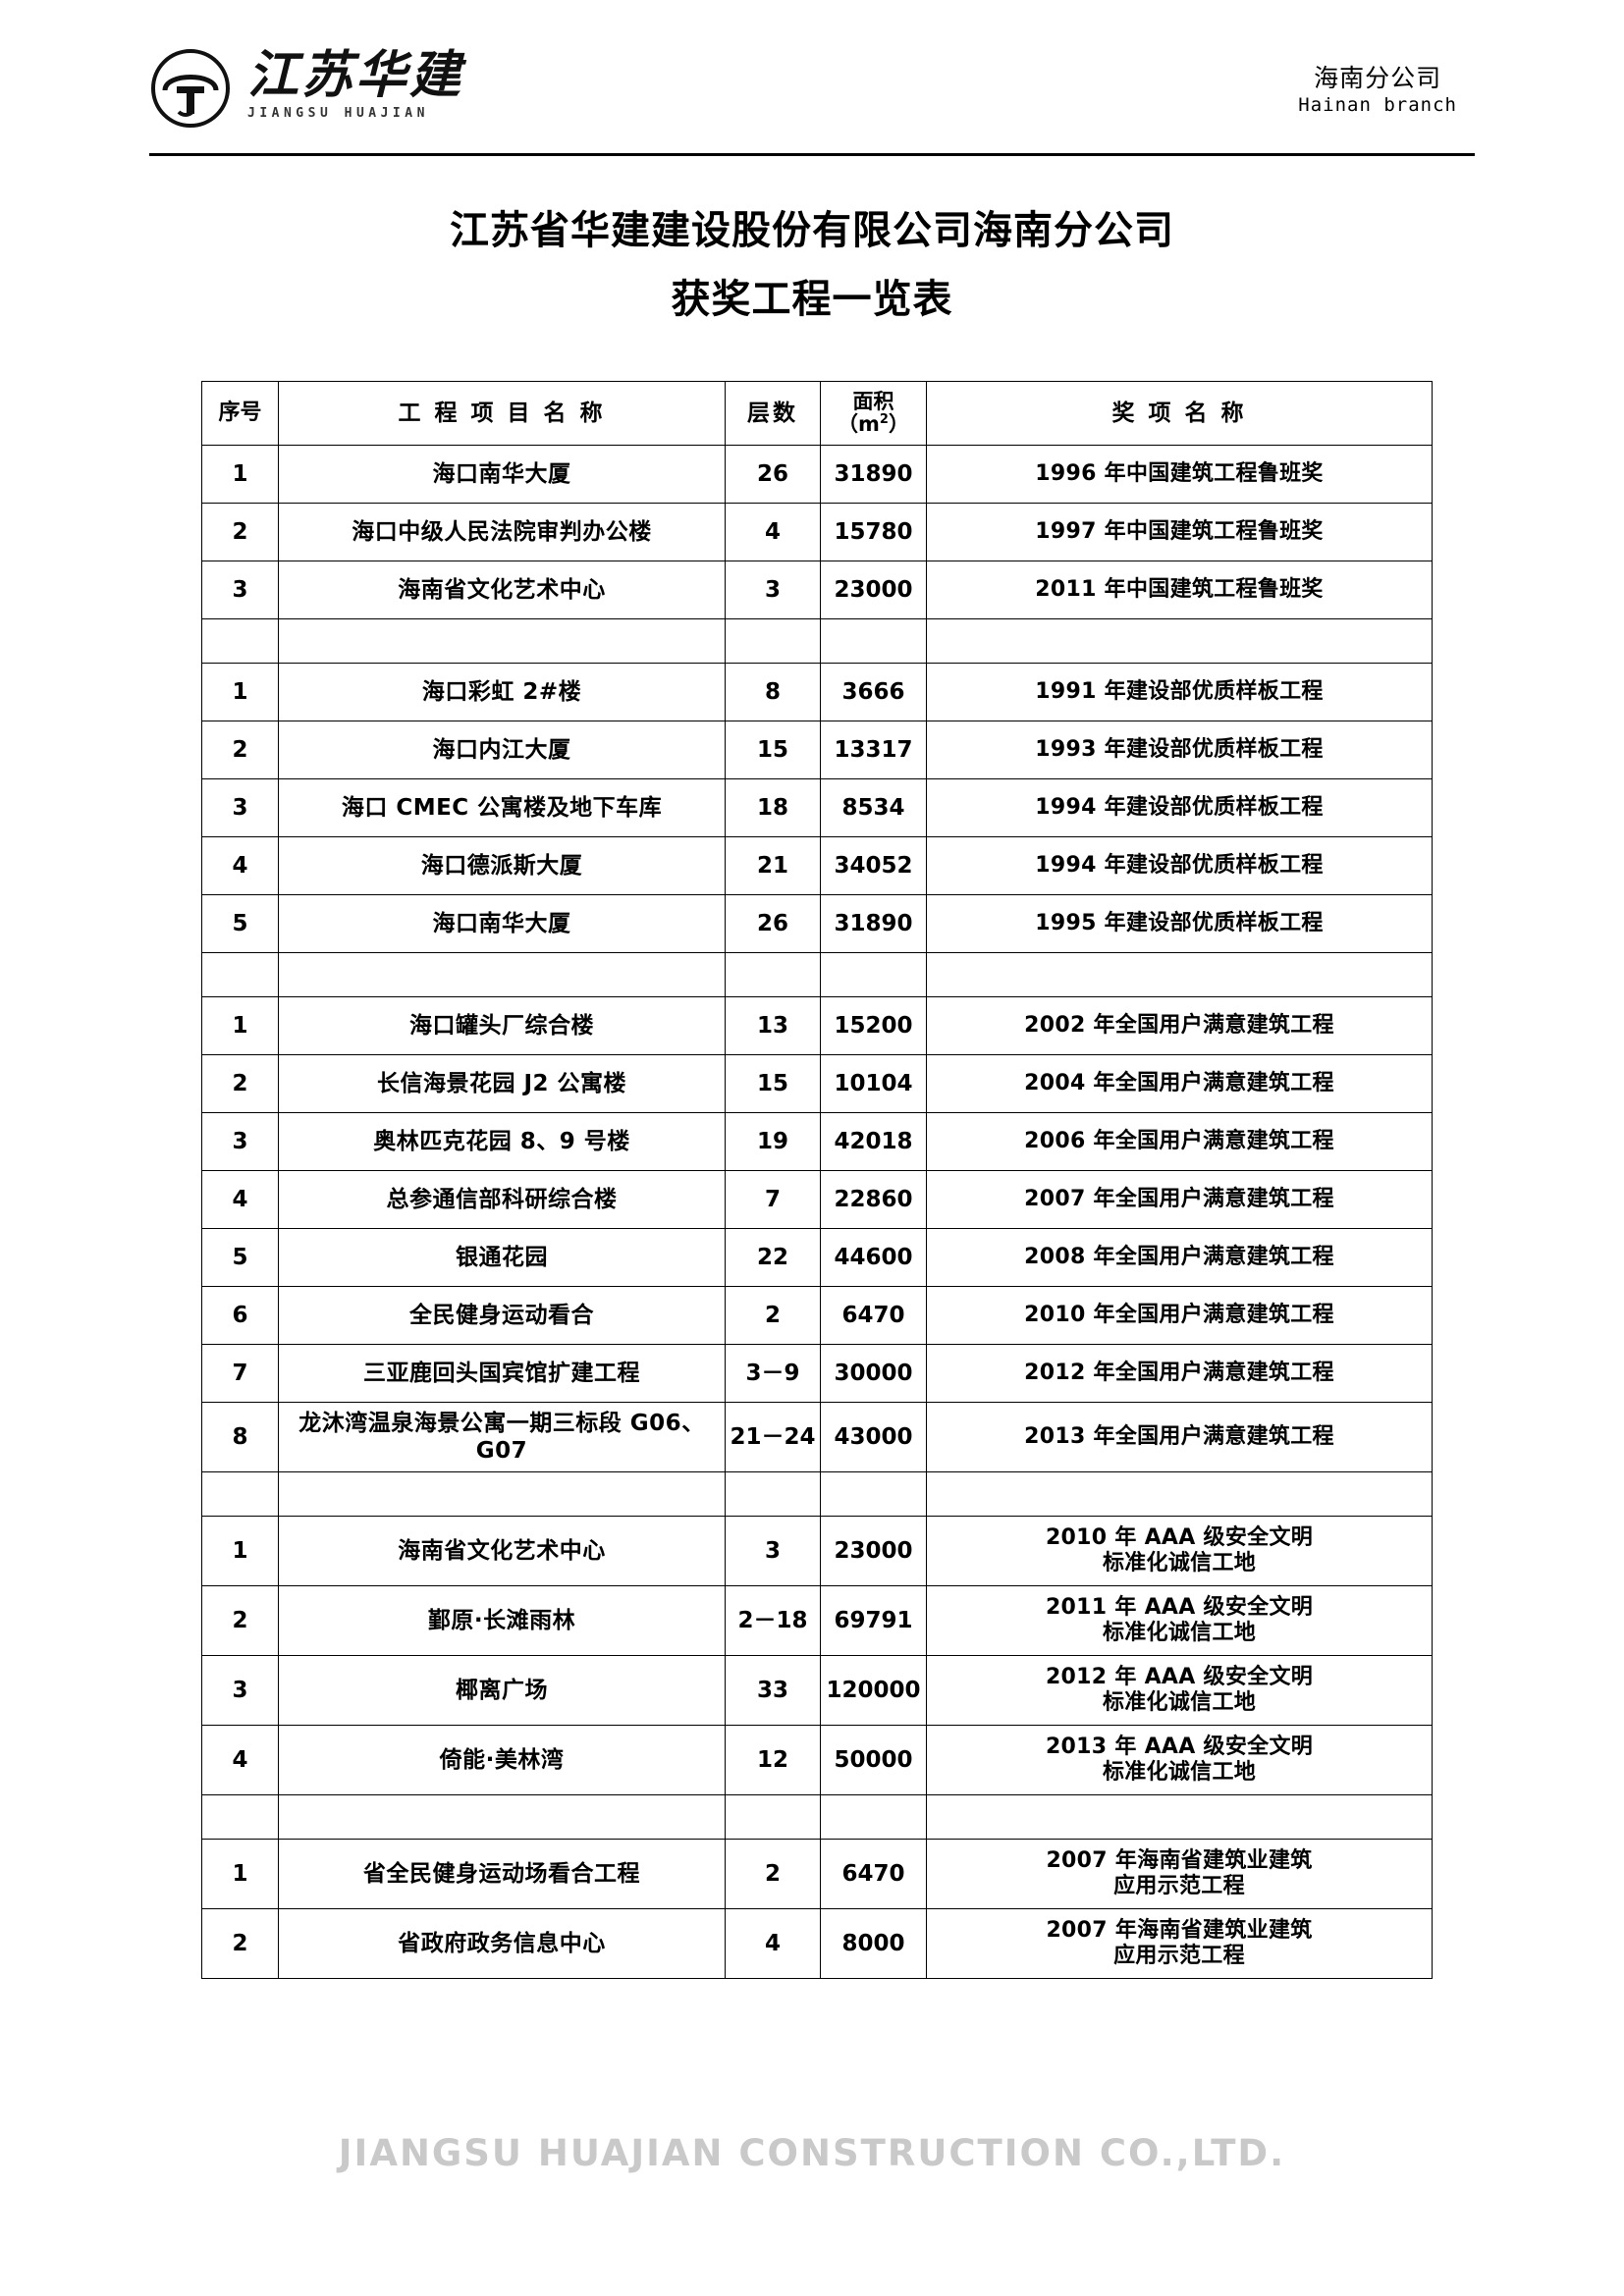  I want to click on cell-floor-count: 19, so click(773, 1141).